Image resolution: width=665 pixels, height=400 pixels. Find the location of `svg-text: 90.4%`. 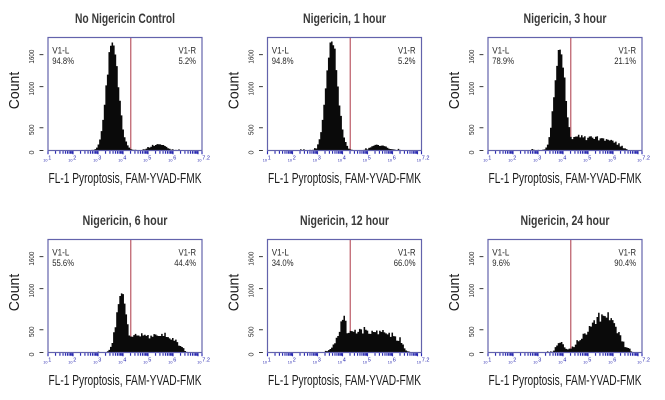

svg-text: 90.4% is located at coordinates (625, 263).